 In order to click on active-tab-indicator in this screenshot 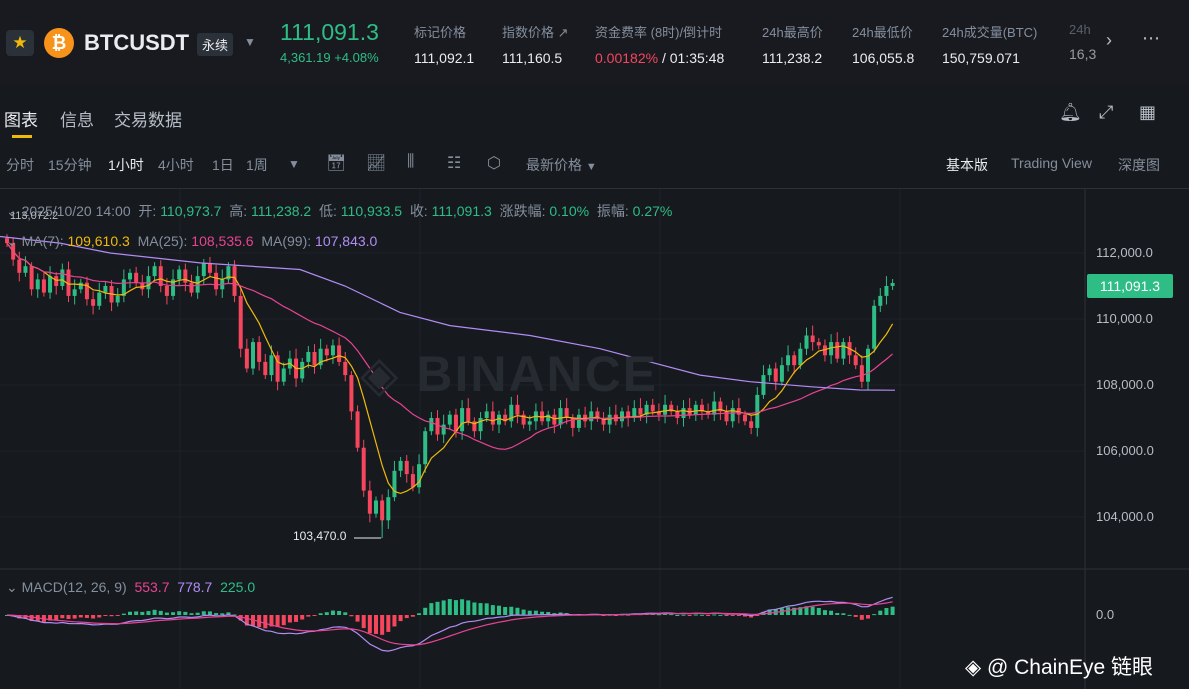, I will do `click(22, 136)`.